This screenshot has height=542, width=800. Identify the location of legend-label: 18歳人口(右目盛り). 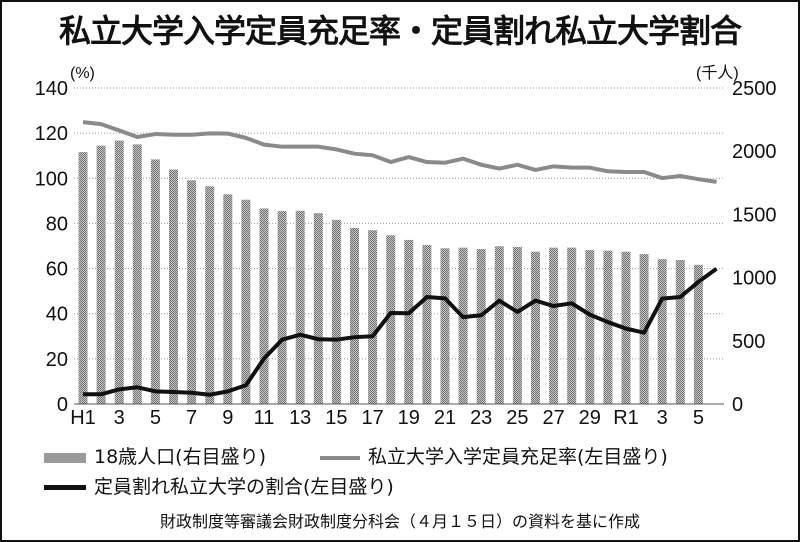
(180, 457).